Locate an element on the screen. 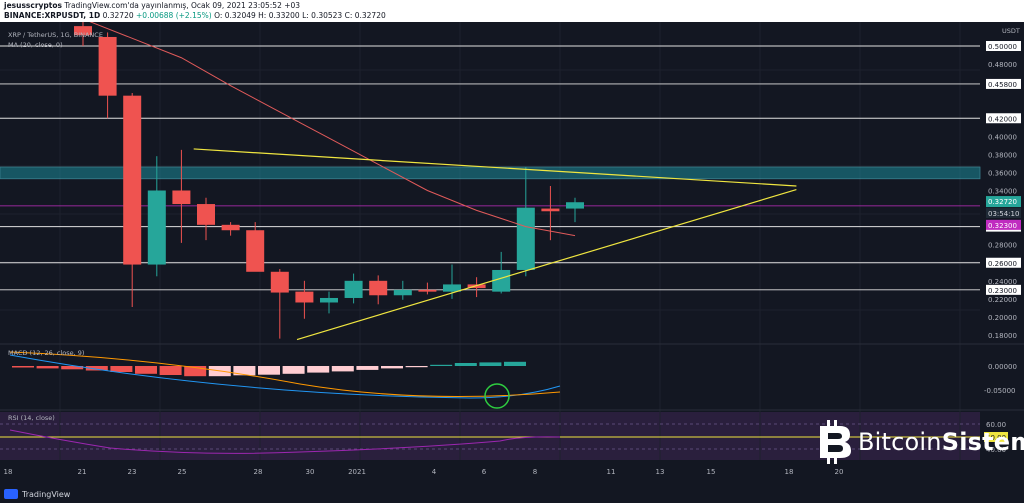 This screenshot has width=1024, height=503. price-now: 0.32720 is located at coordinates (118, 15).